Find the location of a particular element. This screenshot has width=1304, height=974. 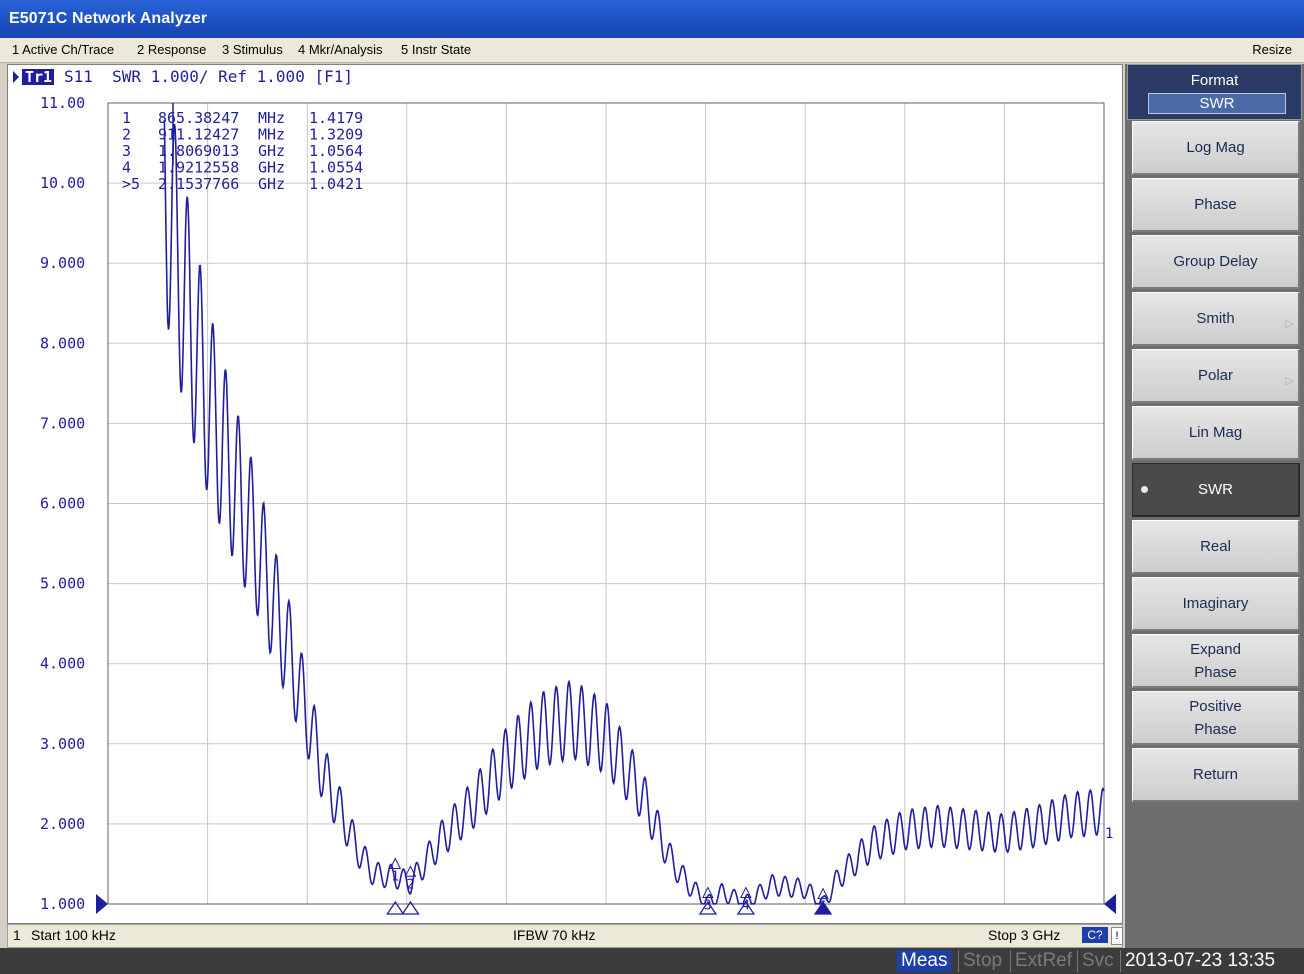

ref-right-arrow-icon is located at coordinates (1110, 904).